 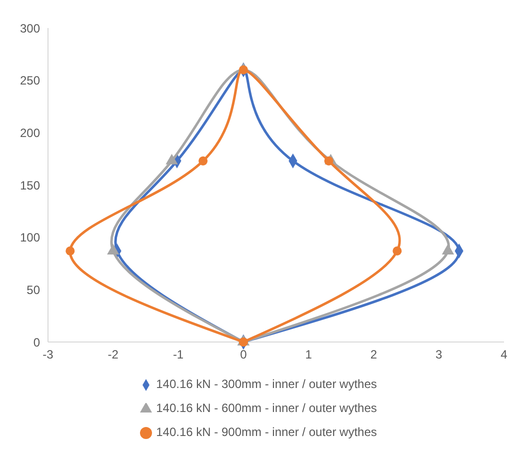 What do you see at coordinates (439, 355) in the screenshot?
I see `x-tick-label: 3` at bounding box center [439, 355].